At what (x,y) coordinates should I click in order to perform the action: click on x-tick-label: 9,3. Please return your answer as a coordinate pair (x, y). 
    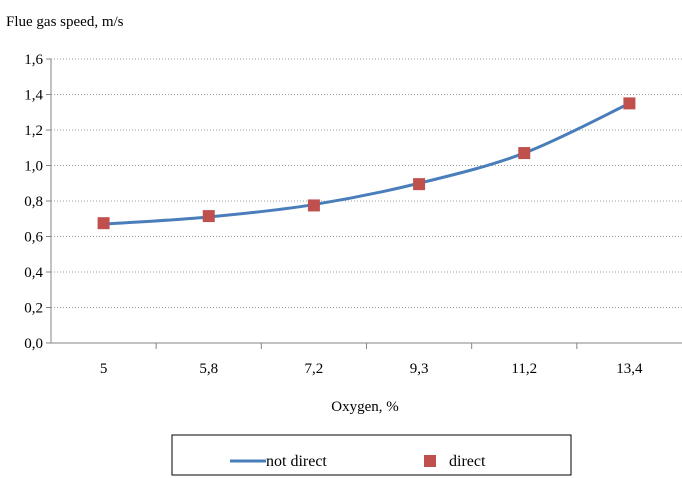
    Looking at the image, I should click on (419, 369).